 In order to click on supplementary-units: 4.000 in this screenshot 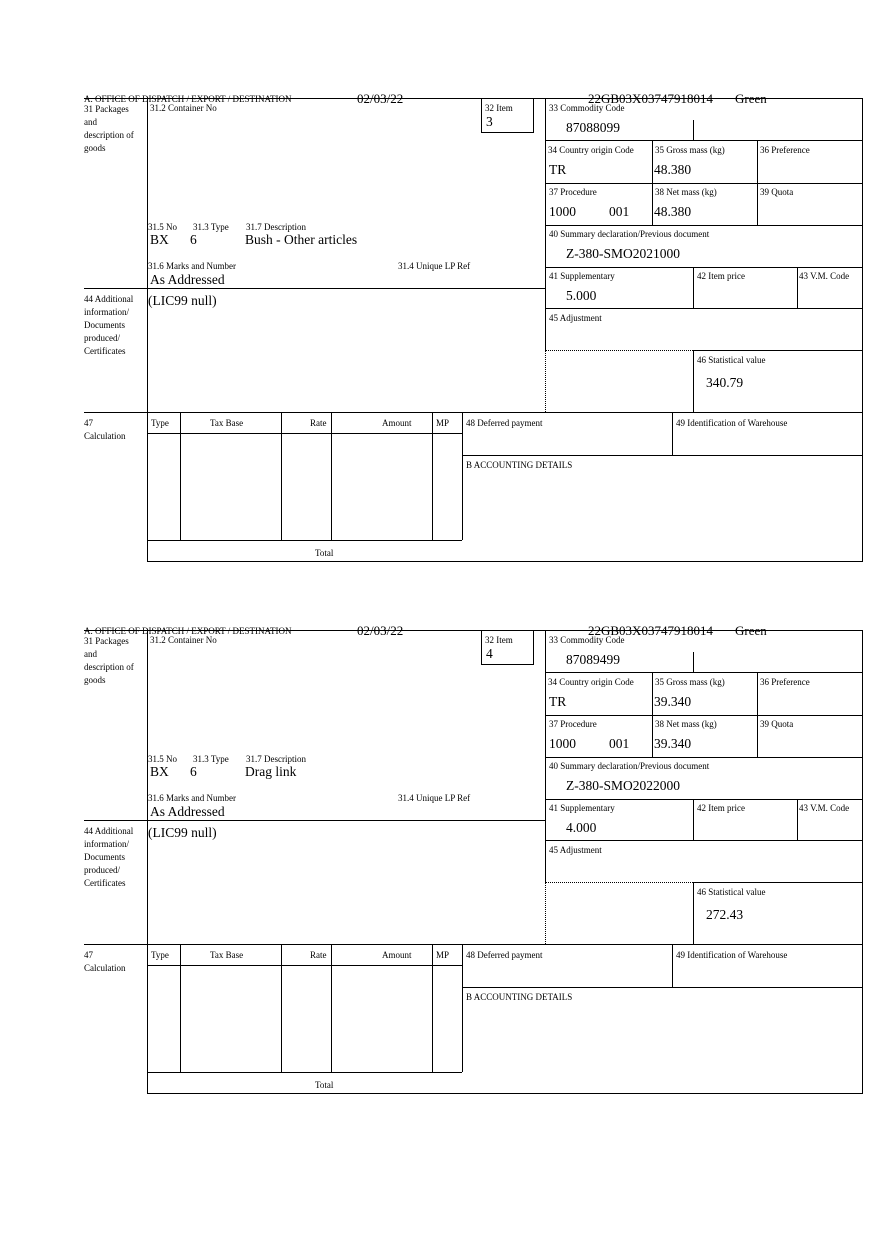, I will do `click(581, 827)`.